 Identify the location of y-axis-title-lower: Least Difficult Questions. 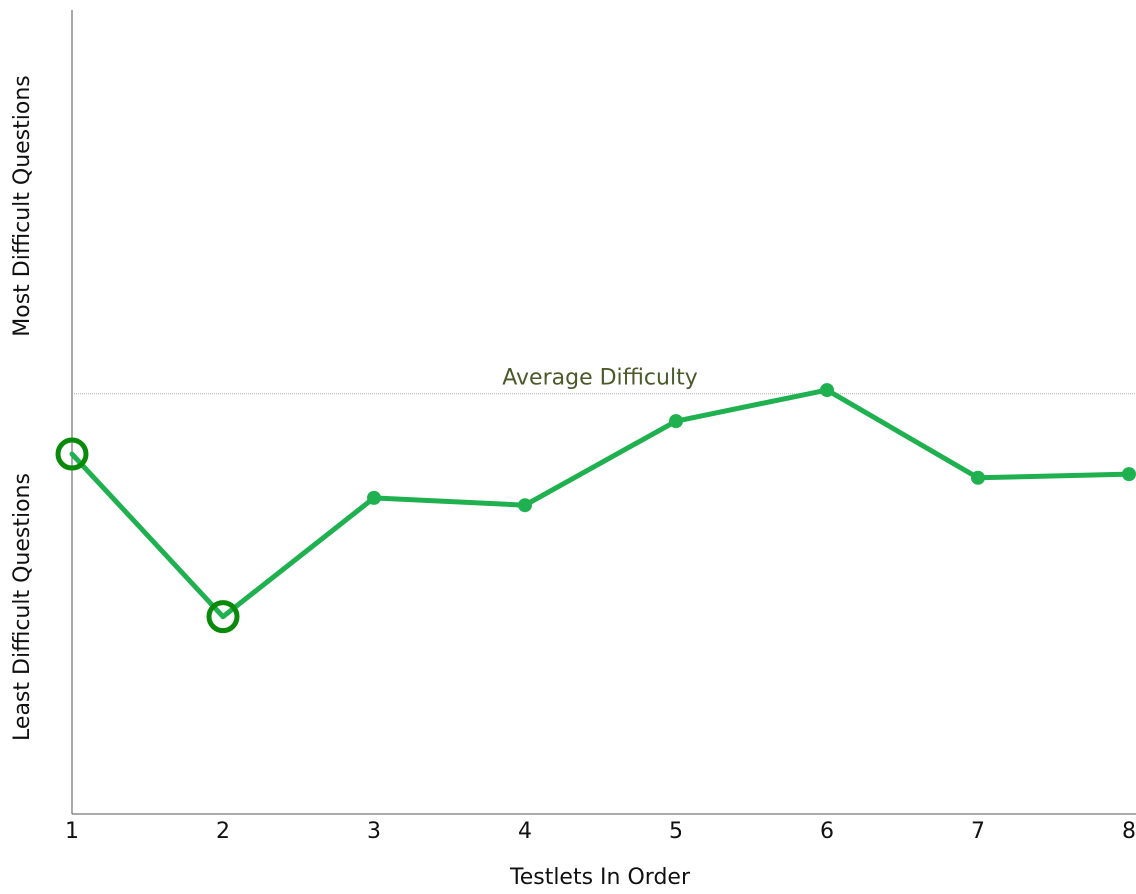
(22, 607).